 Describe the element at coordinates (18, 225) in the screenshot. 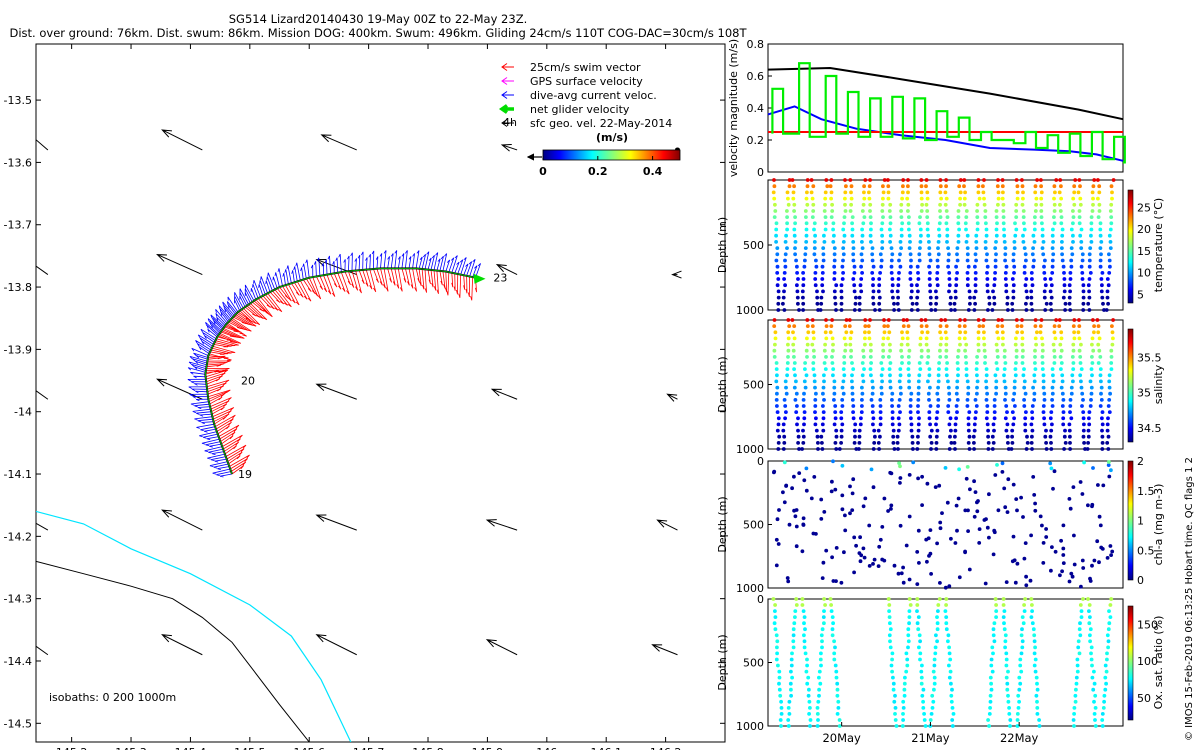

I see `map-y-tick-label: -13.7` at that location.